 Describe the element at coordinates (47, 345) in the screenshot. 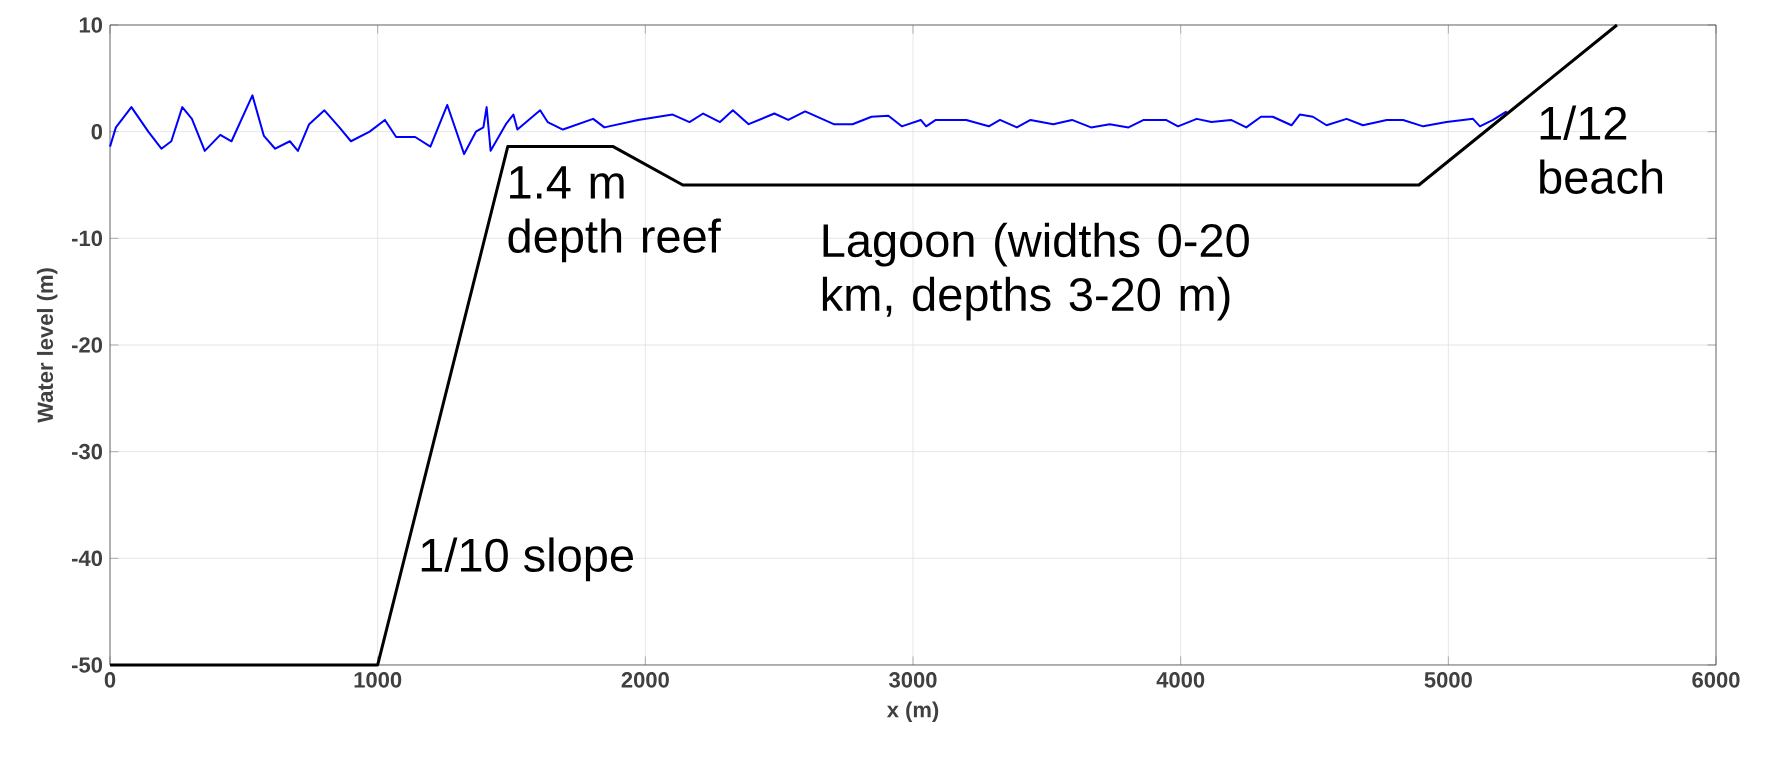

I see `y-axis-title: Water level (m)` at that location.